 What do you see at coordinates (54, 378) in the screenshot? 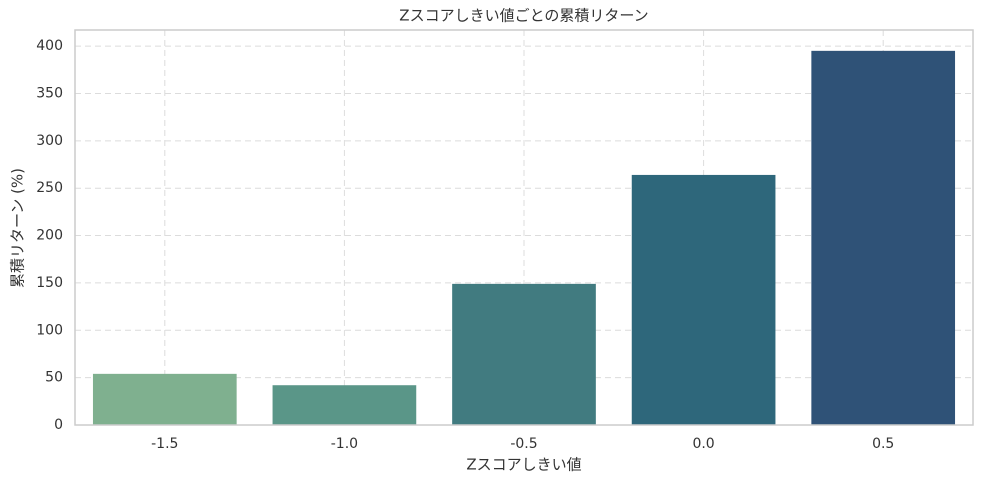
I see `y-tick-label: 50` at bounding box center [54, 378].